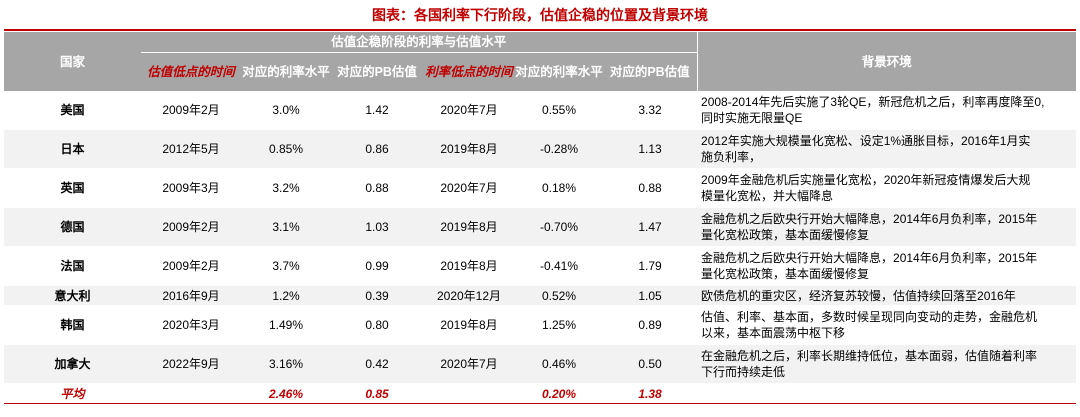 The height and width of the screenshot is (417, 1080). What do you see at coordinates (650, 71) in the screenshot?
I see `header-pb-2: 对应的PB估值` at bounding box center [650, 71].